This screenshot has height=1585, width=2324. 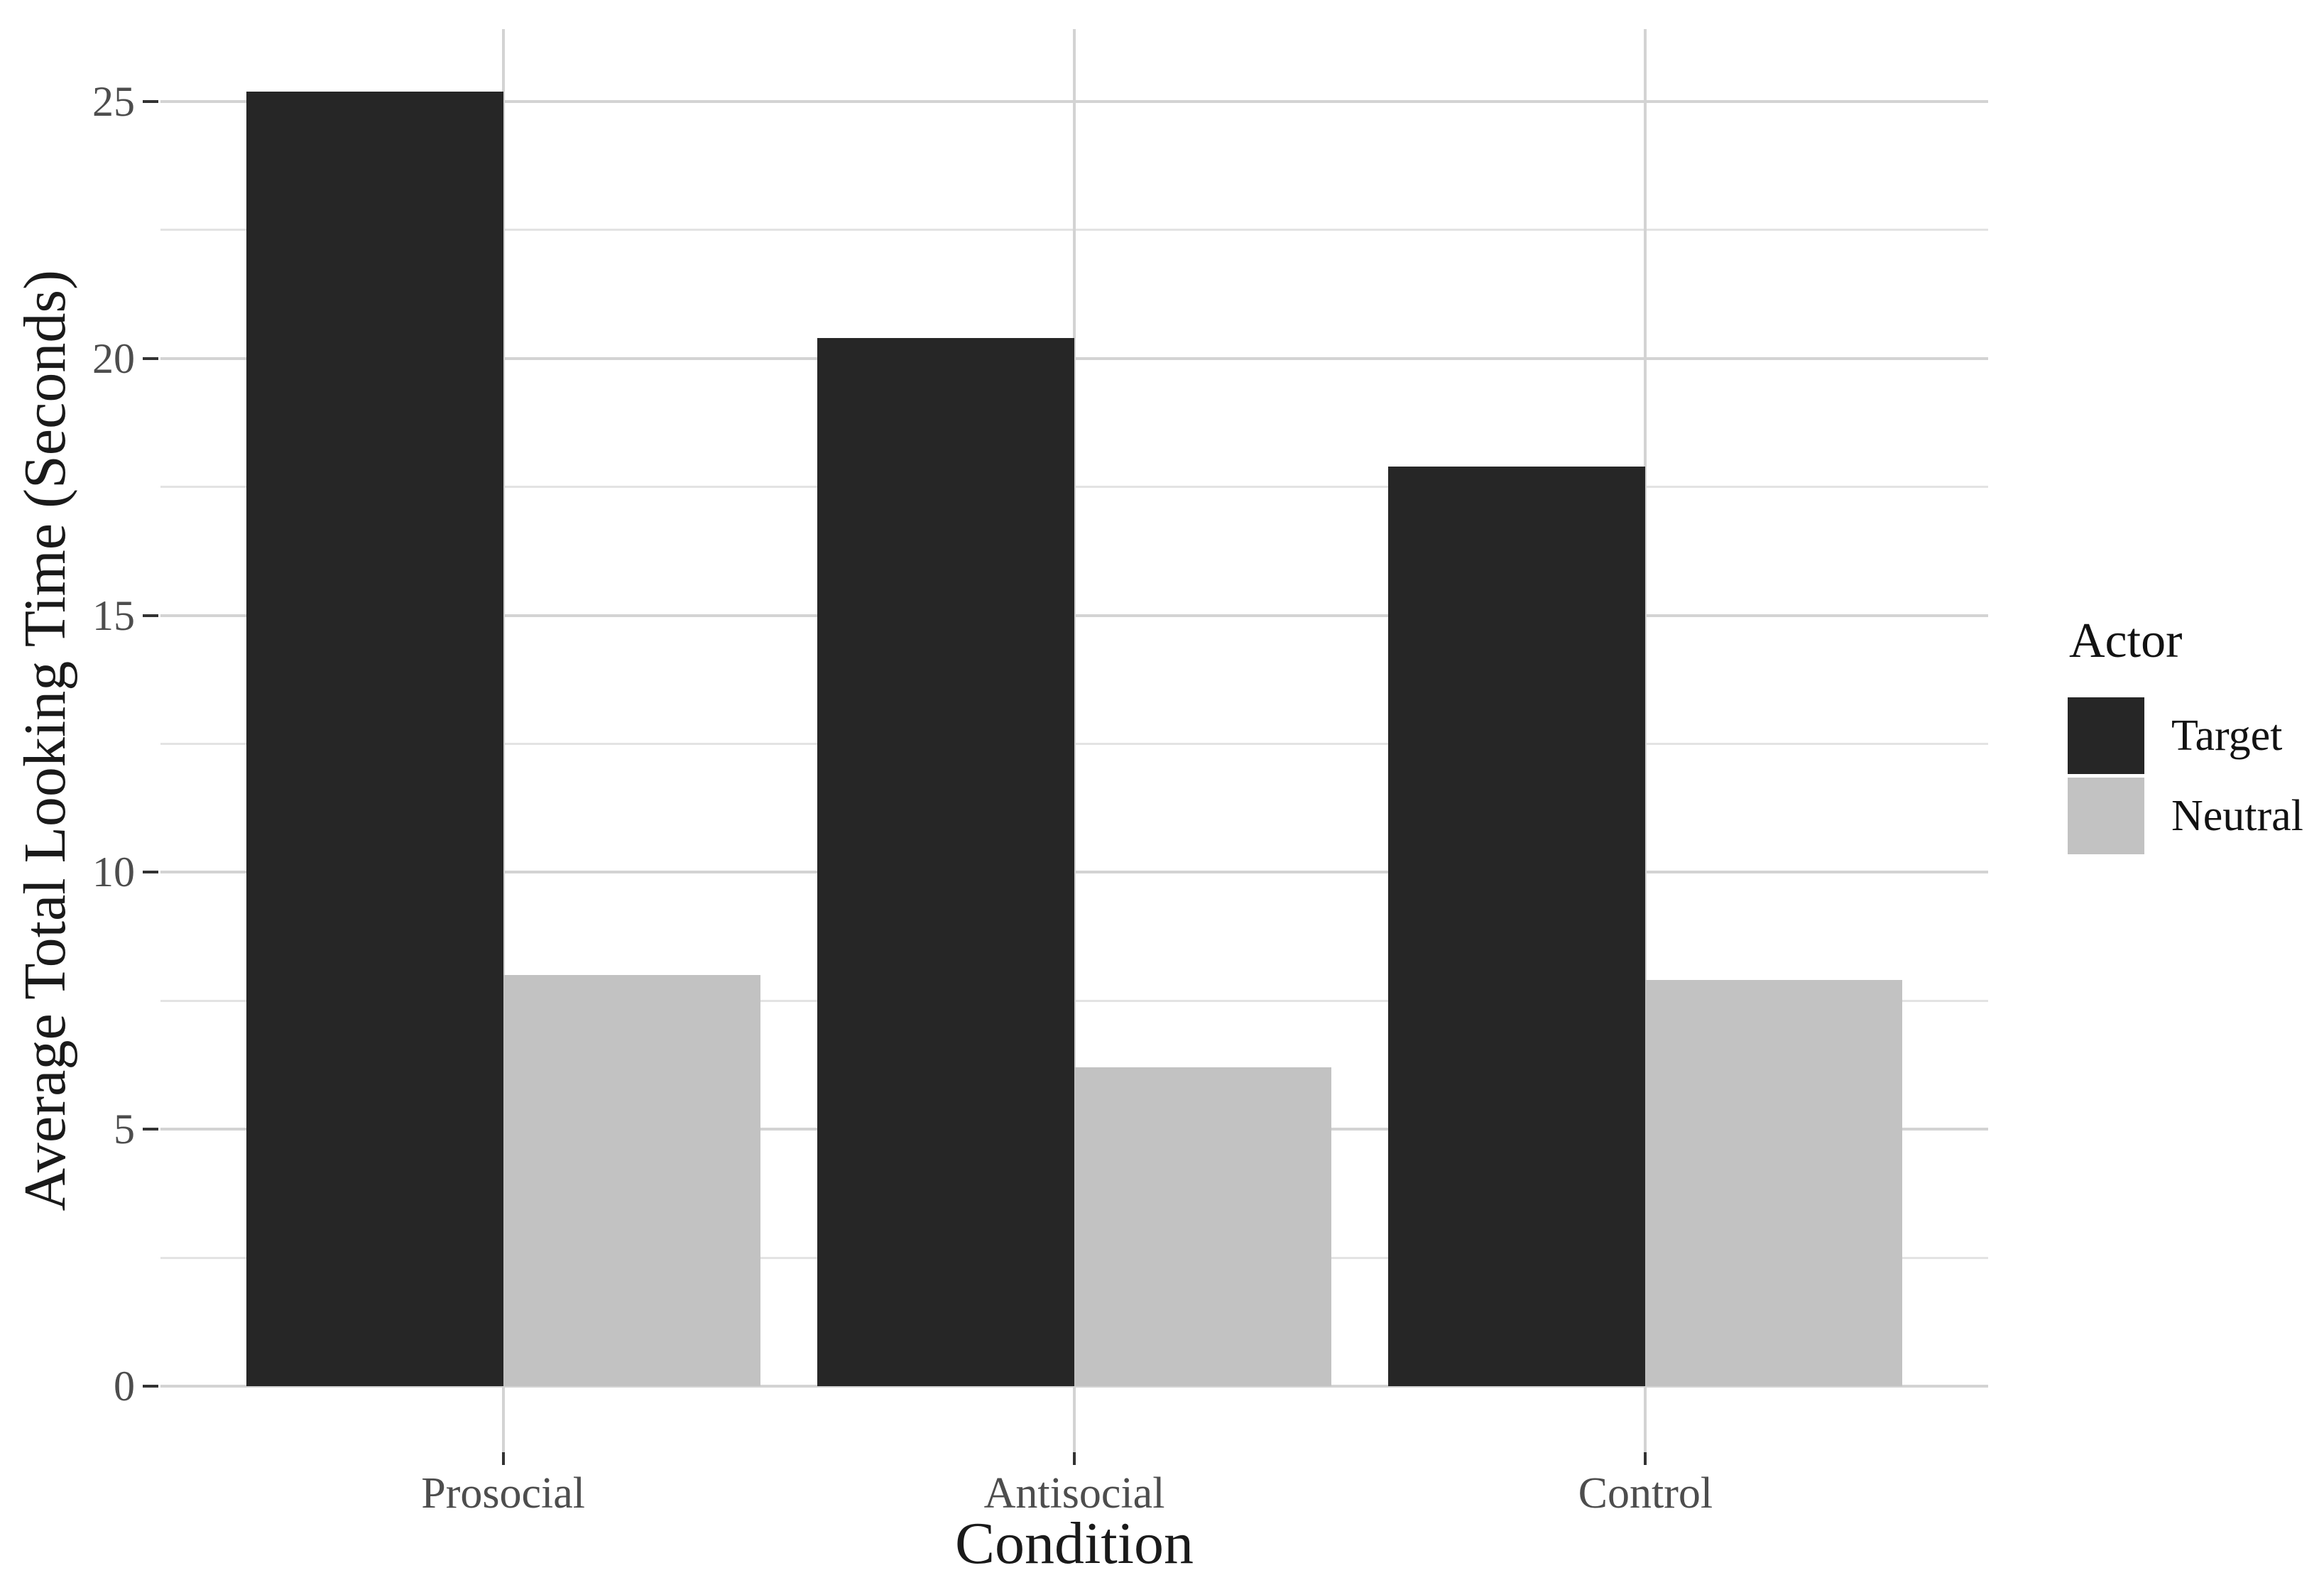 What do you see at coordinates (1774, 1183) in the screenshot?
I see `bar-control-neutral` at bounding box center [1774, 1183].